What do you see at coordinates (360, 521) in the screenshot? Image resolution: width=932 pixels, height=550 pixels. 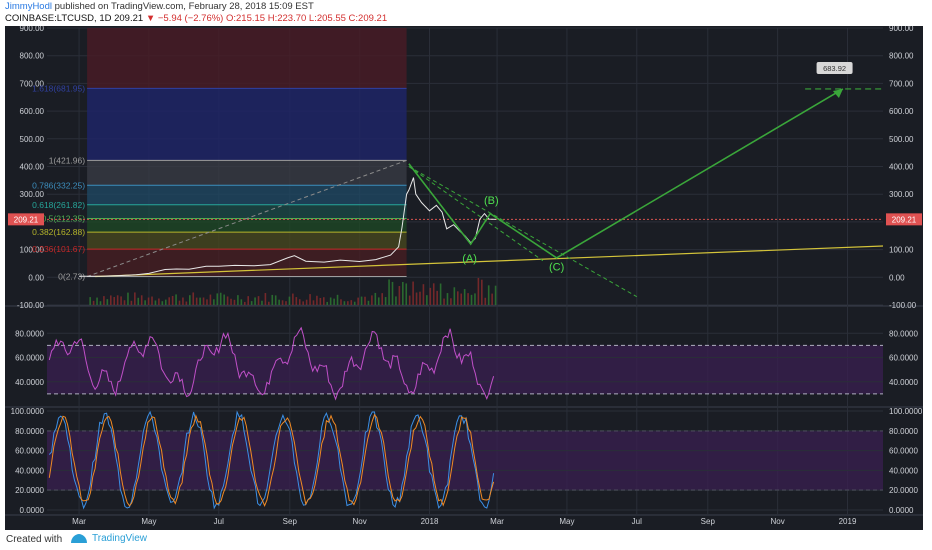 I see `x-tick-label: Nov` at bounding box center [360, 521].